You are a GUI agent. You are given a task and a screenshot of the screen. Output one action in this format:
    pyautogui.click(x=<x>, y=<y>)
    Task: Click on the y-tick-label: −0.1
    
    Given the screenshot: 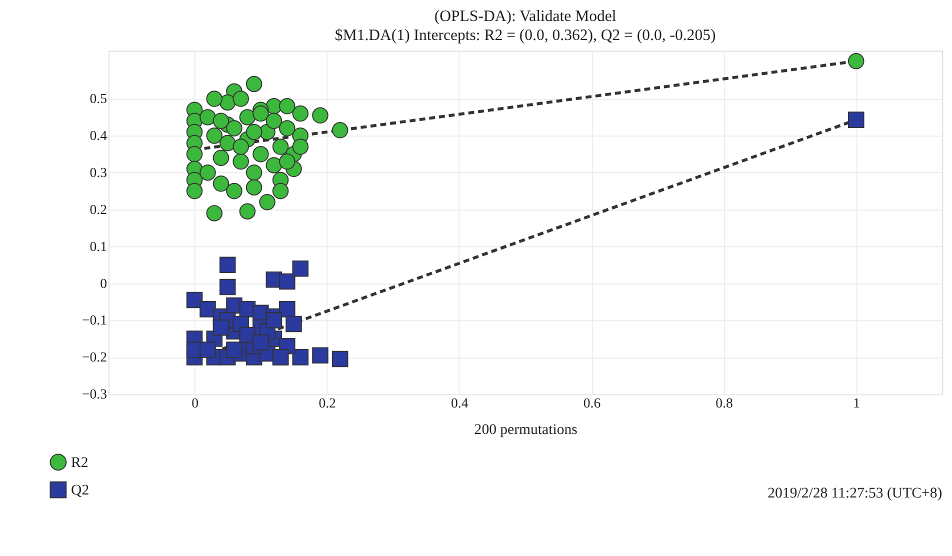 What is the action you would take?
    pyautogui.click(x=95, y=320)
    